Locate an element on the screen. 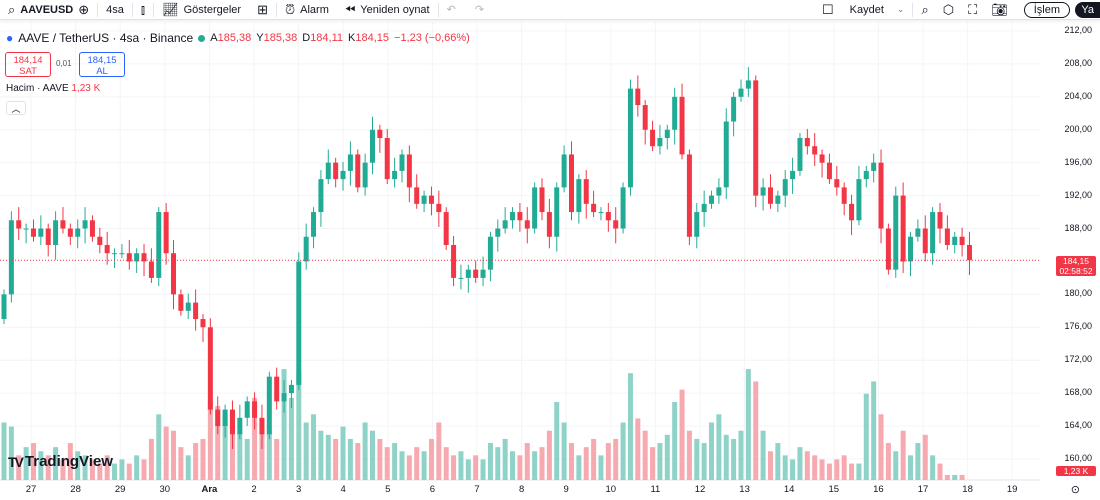 The height and width of the screenshot is (500, 1100). indicators-label: Göstergeler is located at coordinates (212, 9).